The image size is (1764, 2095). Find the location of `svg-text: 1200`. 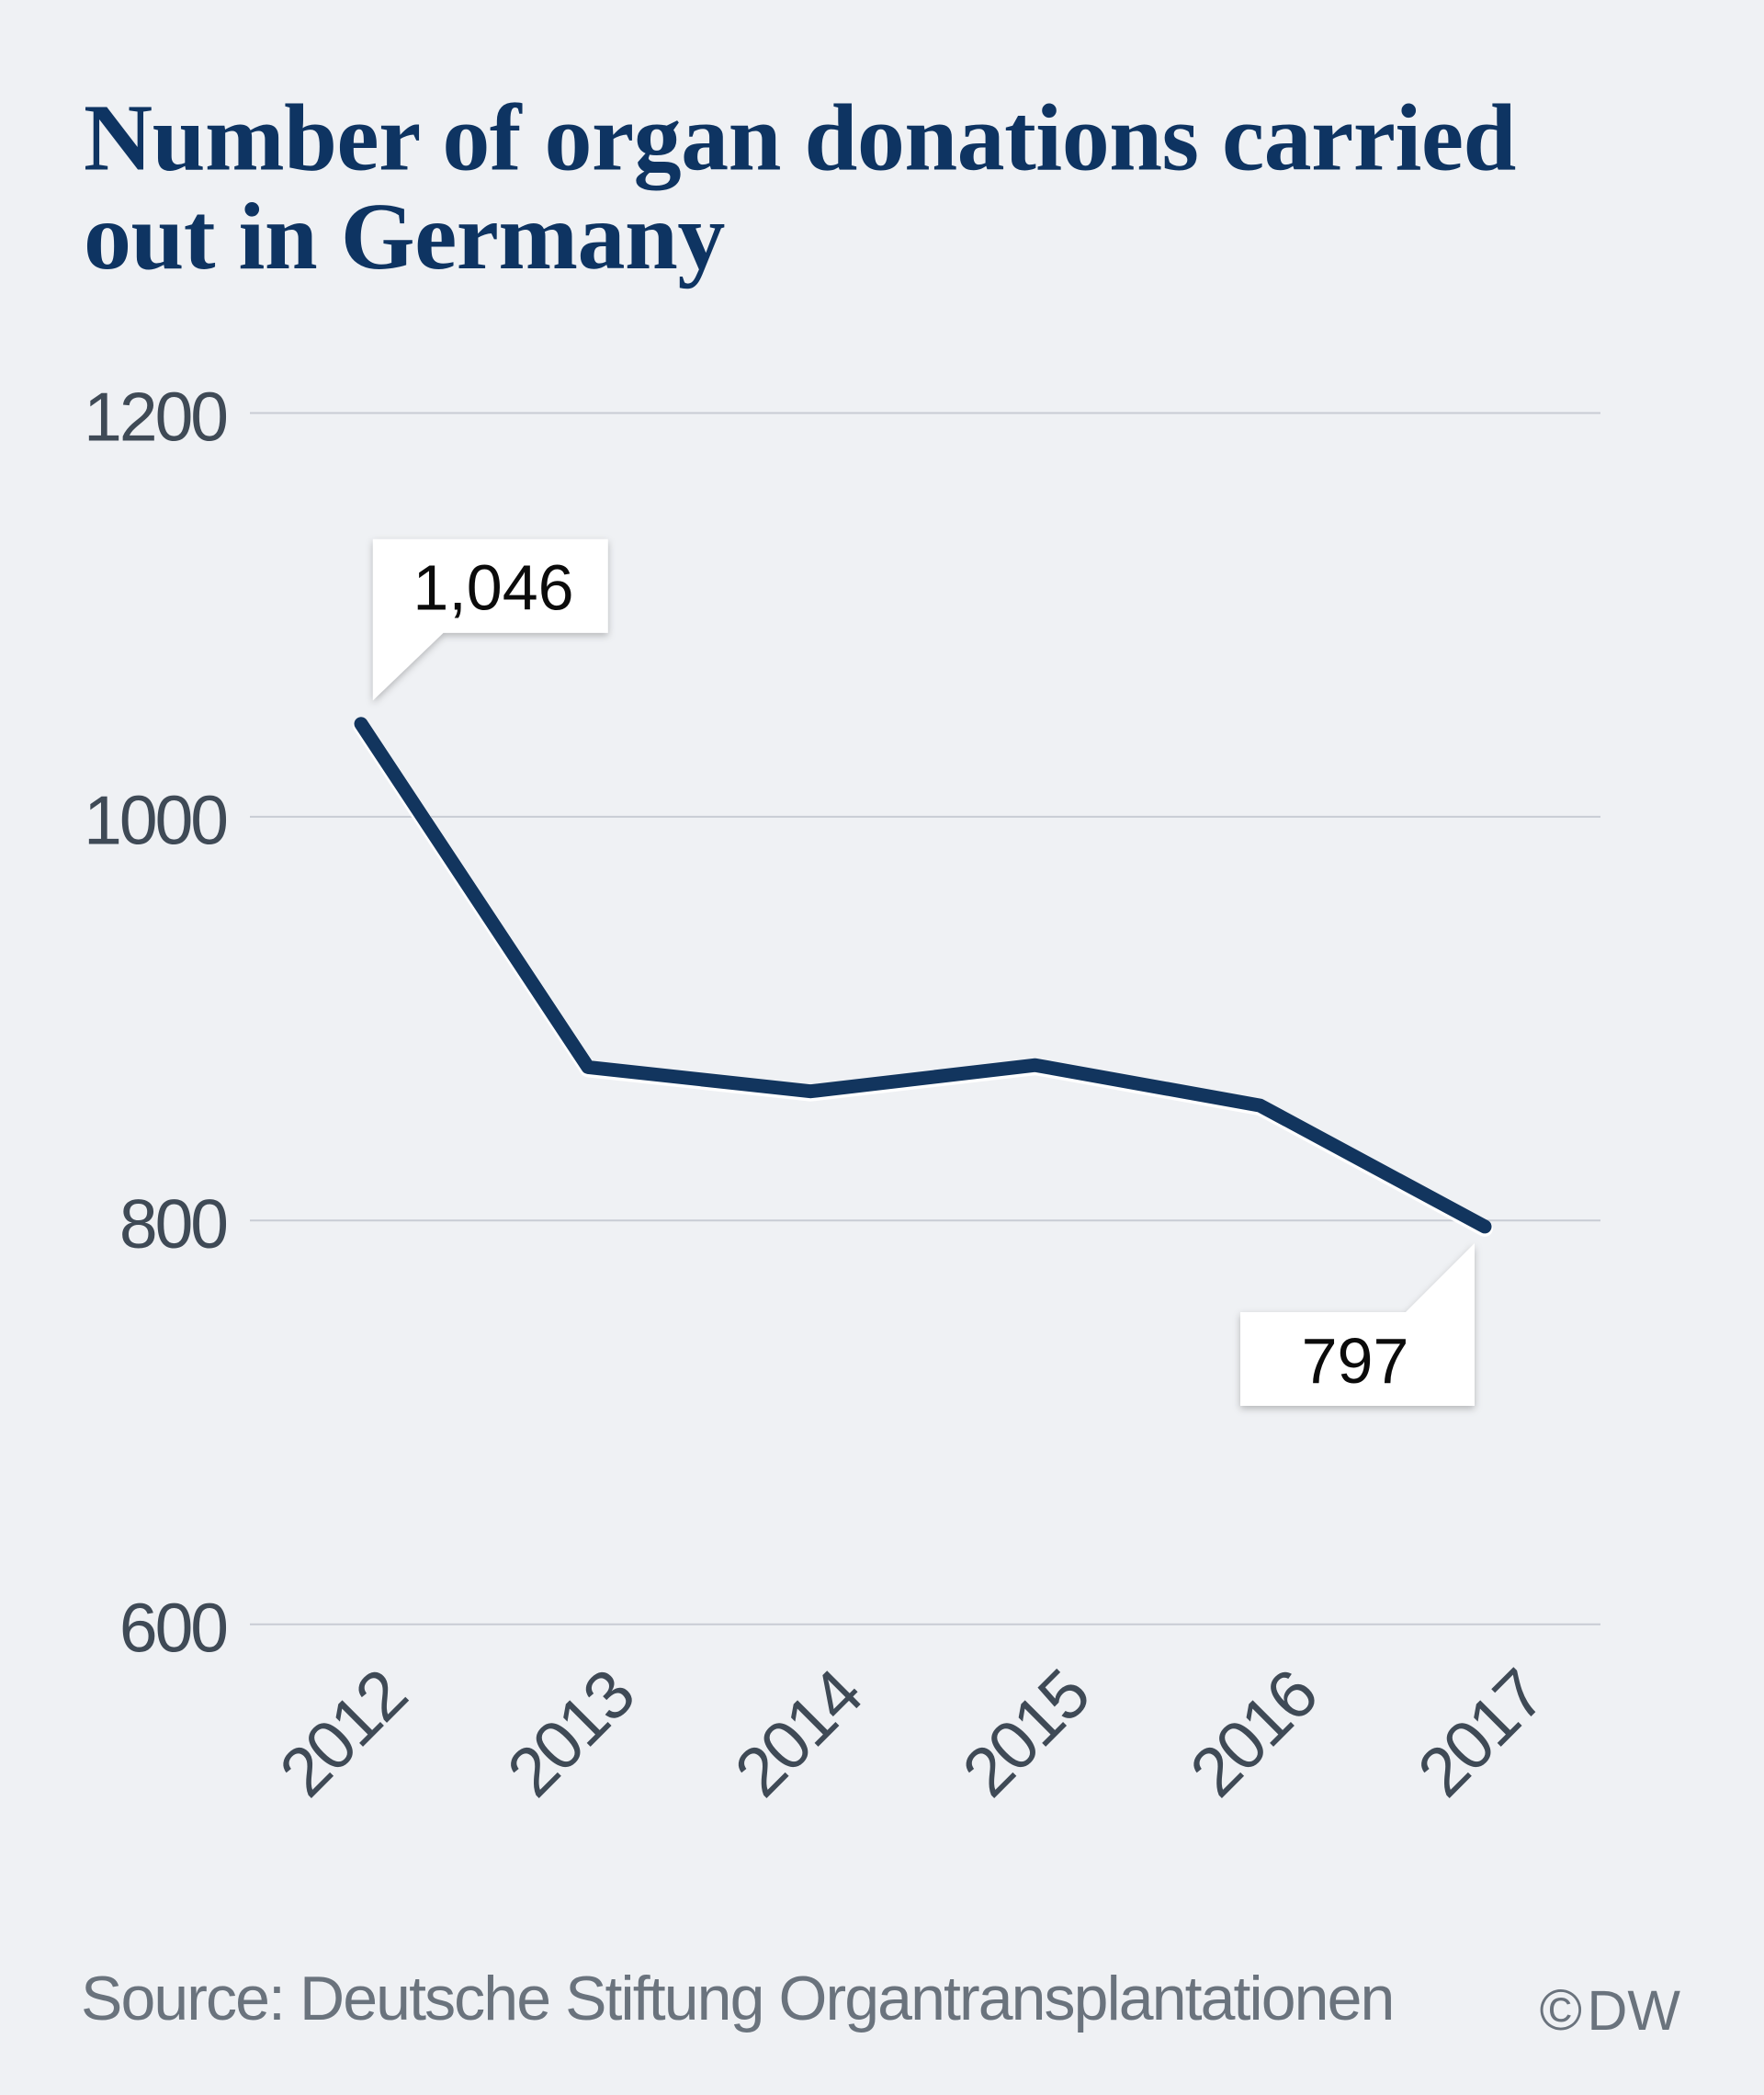

svg-text: 1200 is located at coordinates (155, 416).